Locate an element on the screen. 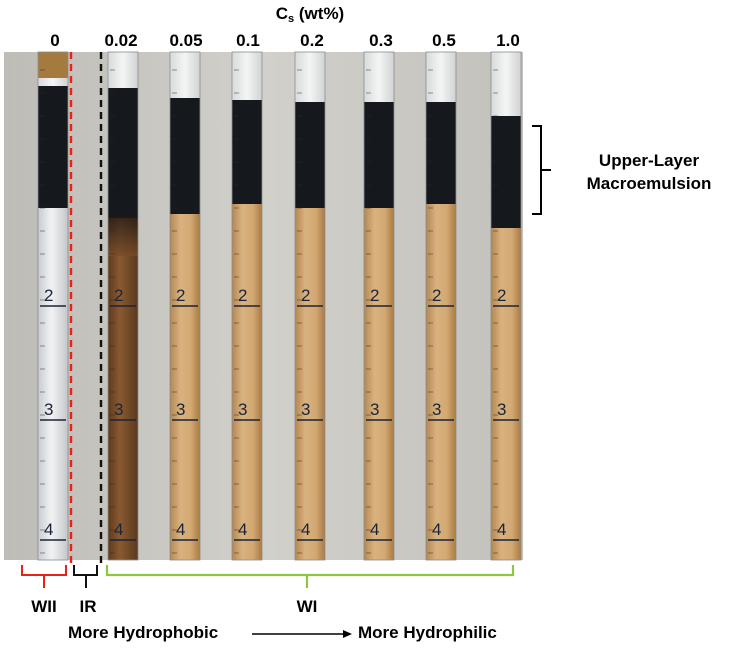  ir-label: IR is located at coordinates (88, 606).